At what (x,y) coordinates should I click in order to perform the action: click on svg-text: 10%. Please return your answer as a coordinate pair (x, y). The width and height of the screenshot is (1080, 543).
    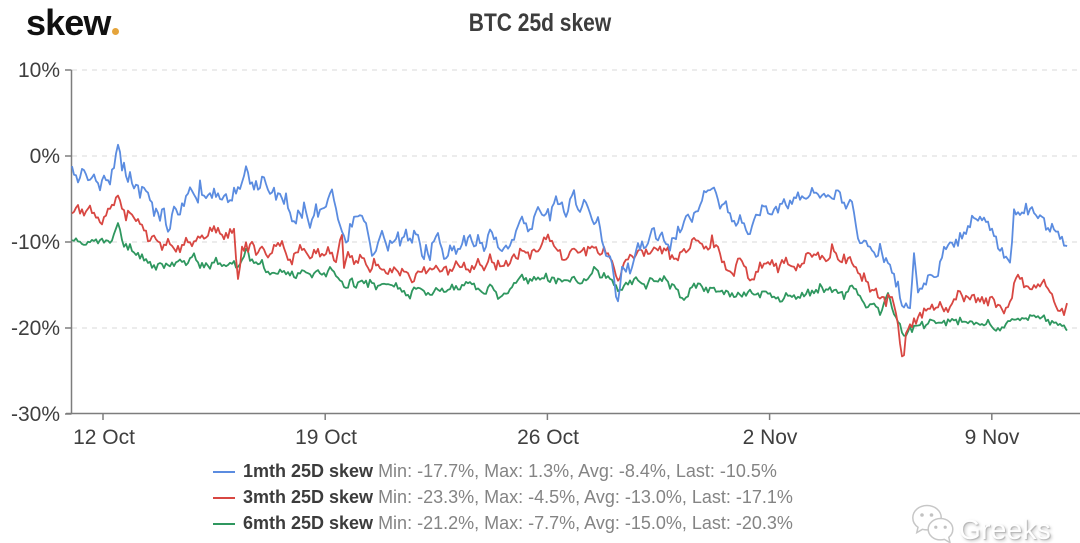
    Looking at the image, I should click on (39, 70).